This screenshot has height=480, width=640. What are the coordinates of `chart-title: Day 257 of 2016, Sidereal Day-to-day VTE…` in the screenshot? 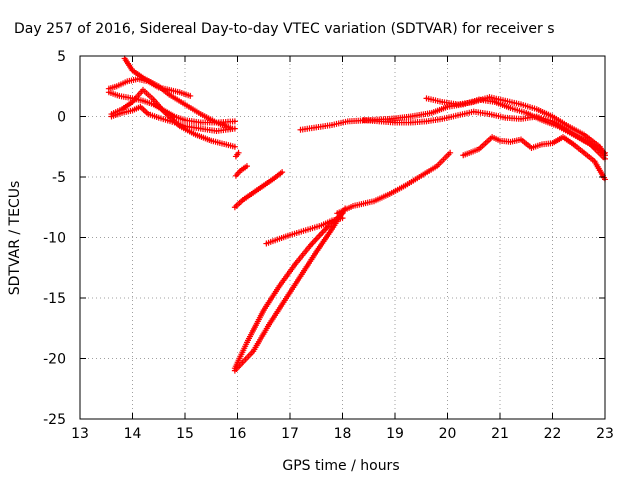 It's located at (284, 29).